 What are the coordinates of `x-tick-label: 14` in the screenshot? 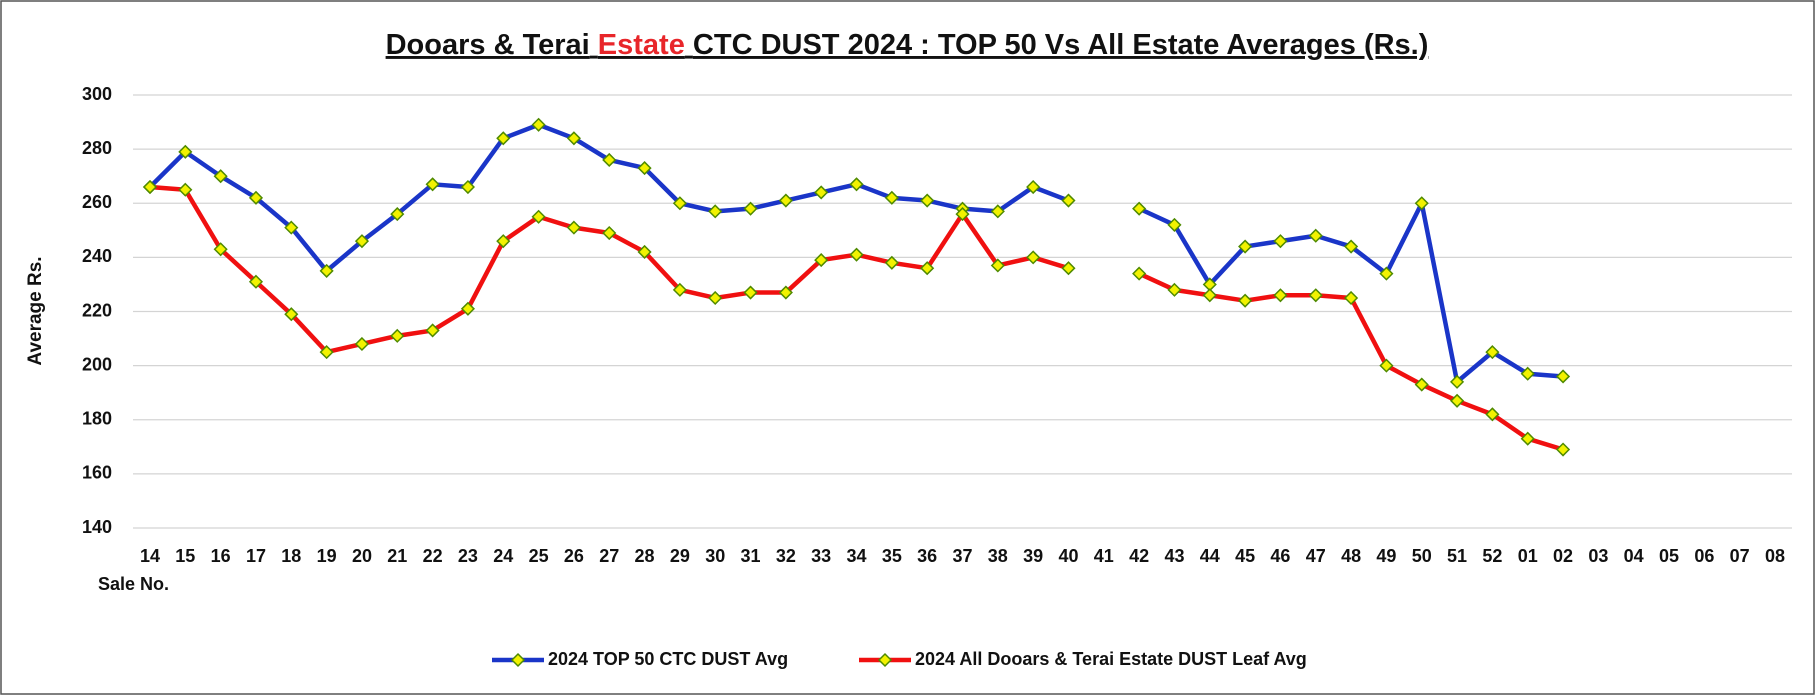 It's located at (150, 556).